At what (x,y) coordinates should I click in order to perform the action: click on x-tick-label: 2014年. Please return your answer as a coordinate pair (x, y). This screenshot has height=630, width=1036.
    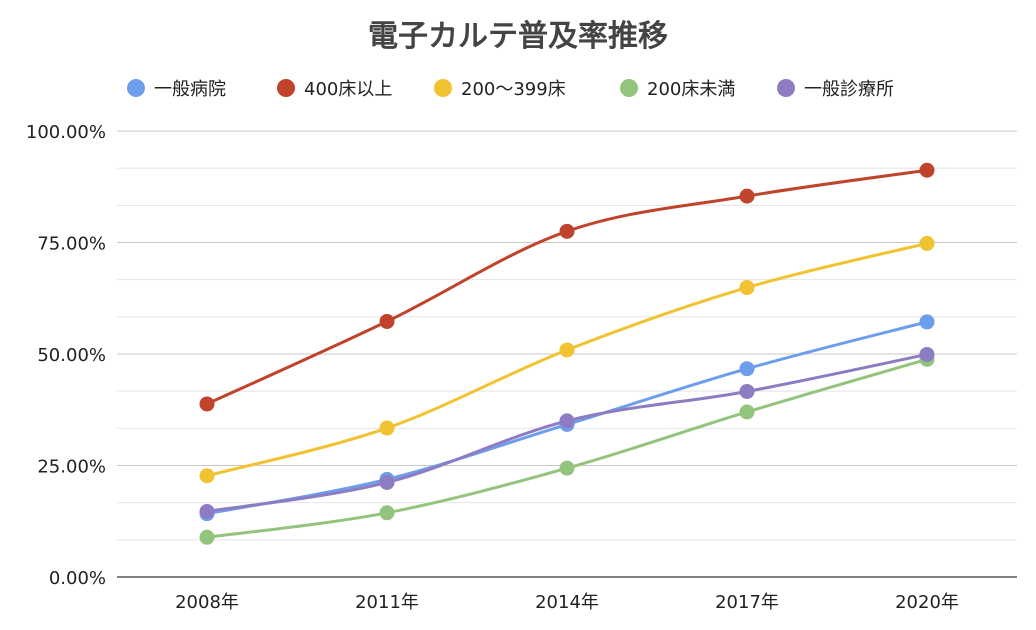
    Looking at the image, I should click on (567, 602).